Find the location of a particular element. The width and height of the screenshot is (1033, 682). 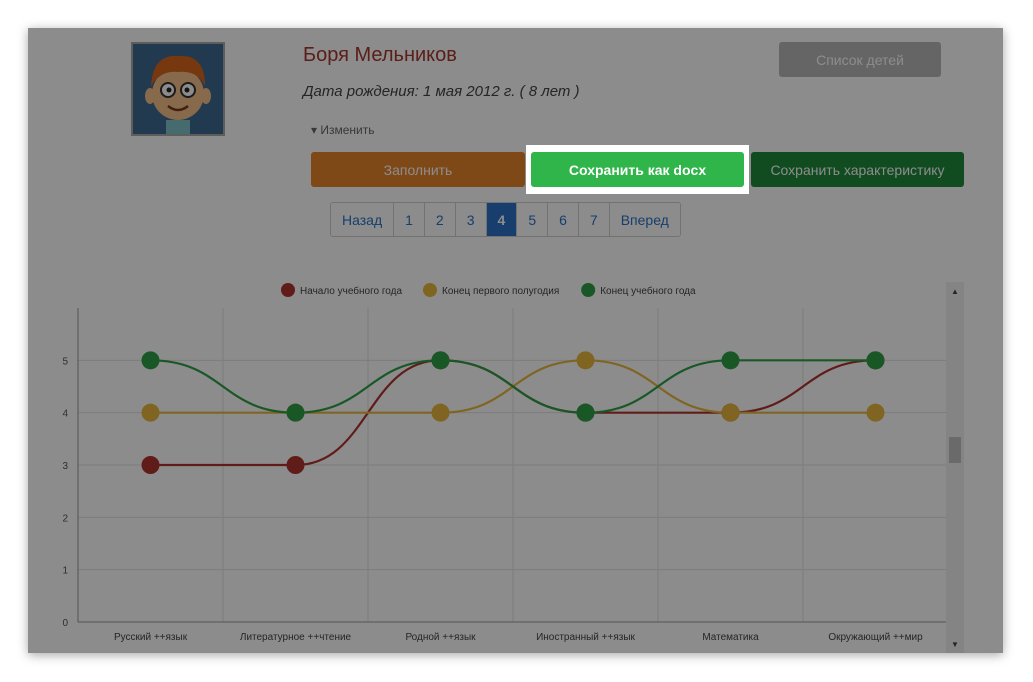

children-list-button: Список детей is located at coordinates (860, 59).